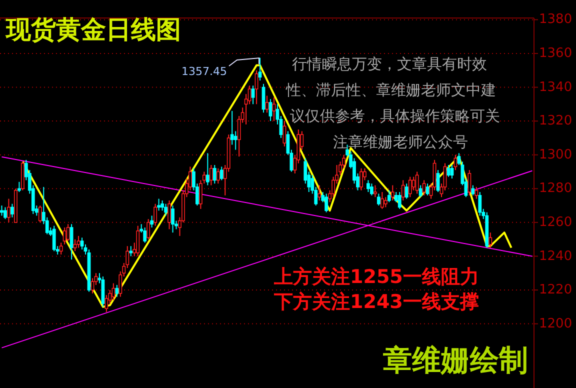 This screenshot has width=576, height=388. Describe the element at coordinates (555, 256) in the screenshot. I see `y-tick-label: 1240` at that location.